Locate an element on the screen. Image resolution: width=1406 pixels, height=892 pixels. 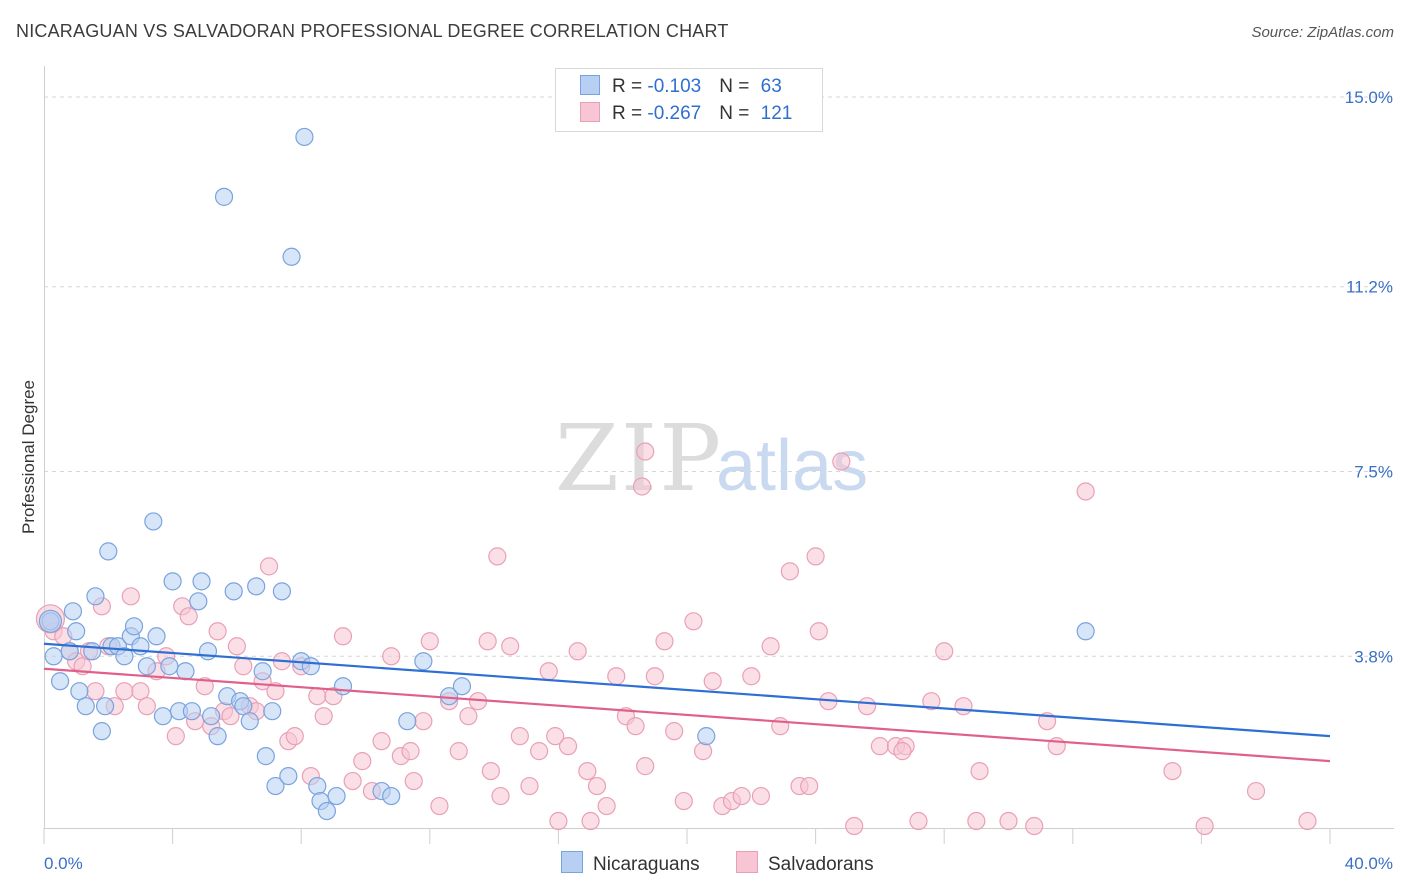
legend-r-label: R = is located at coordinates (630, 86).